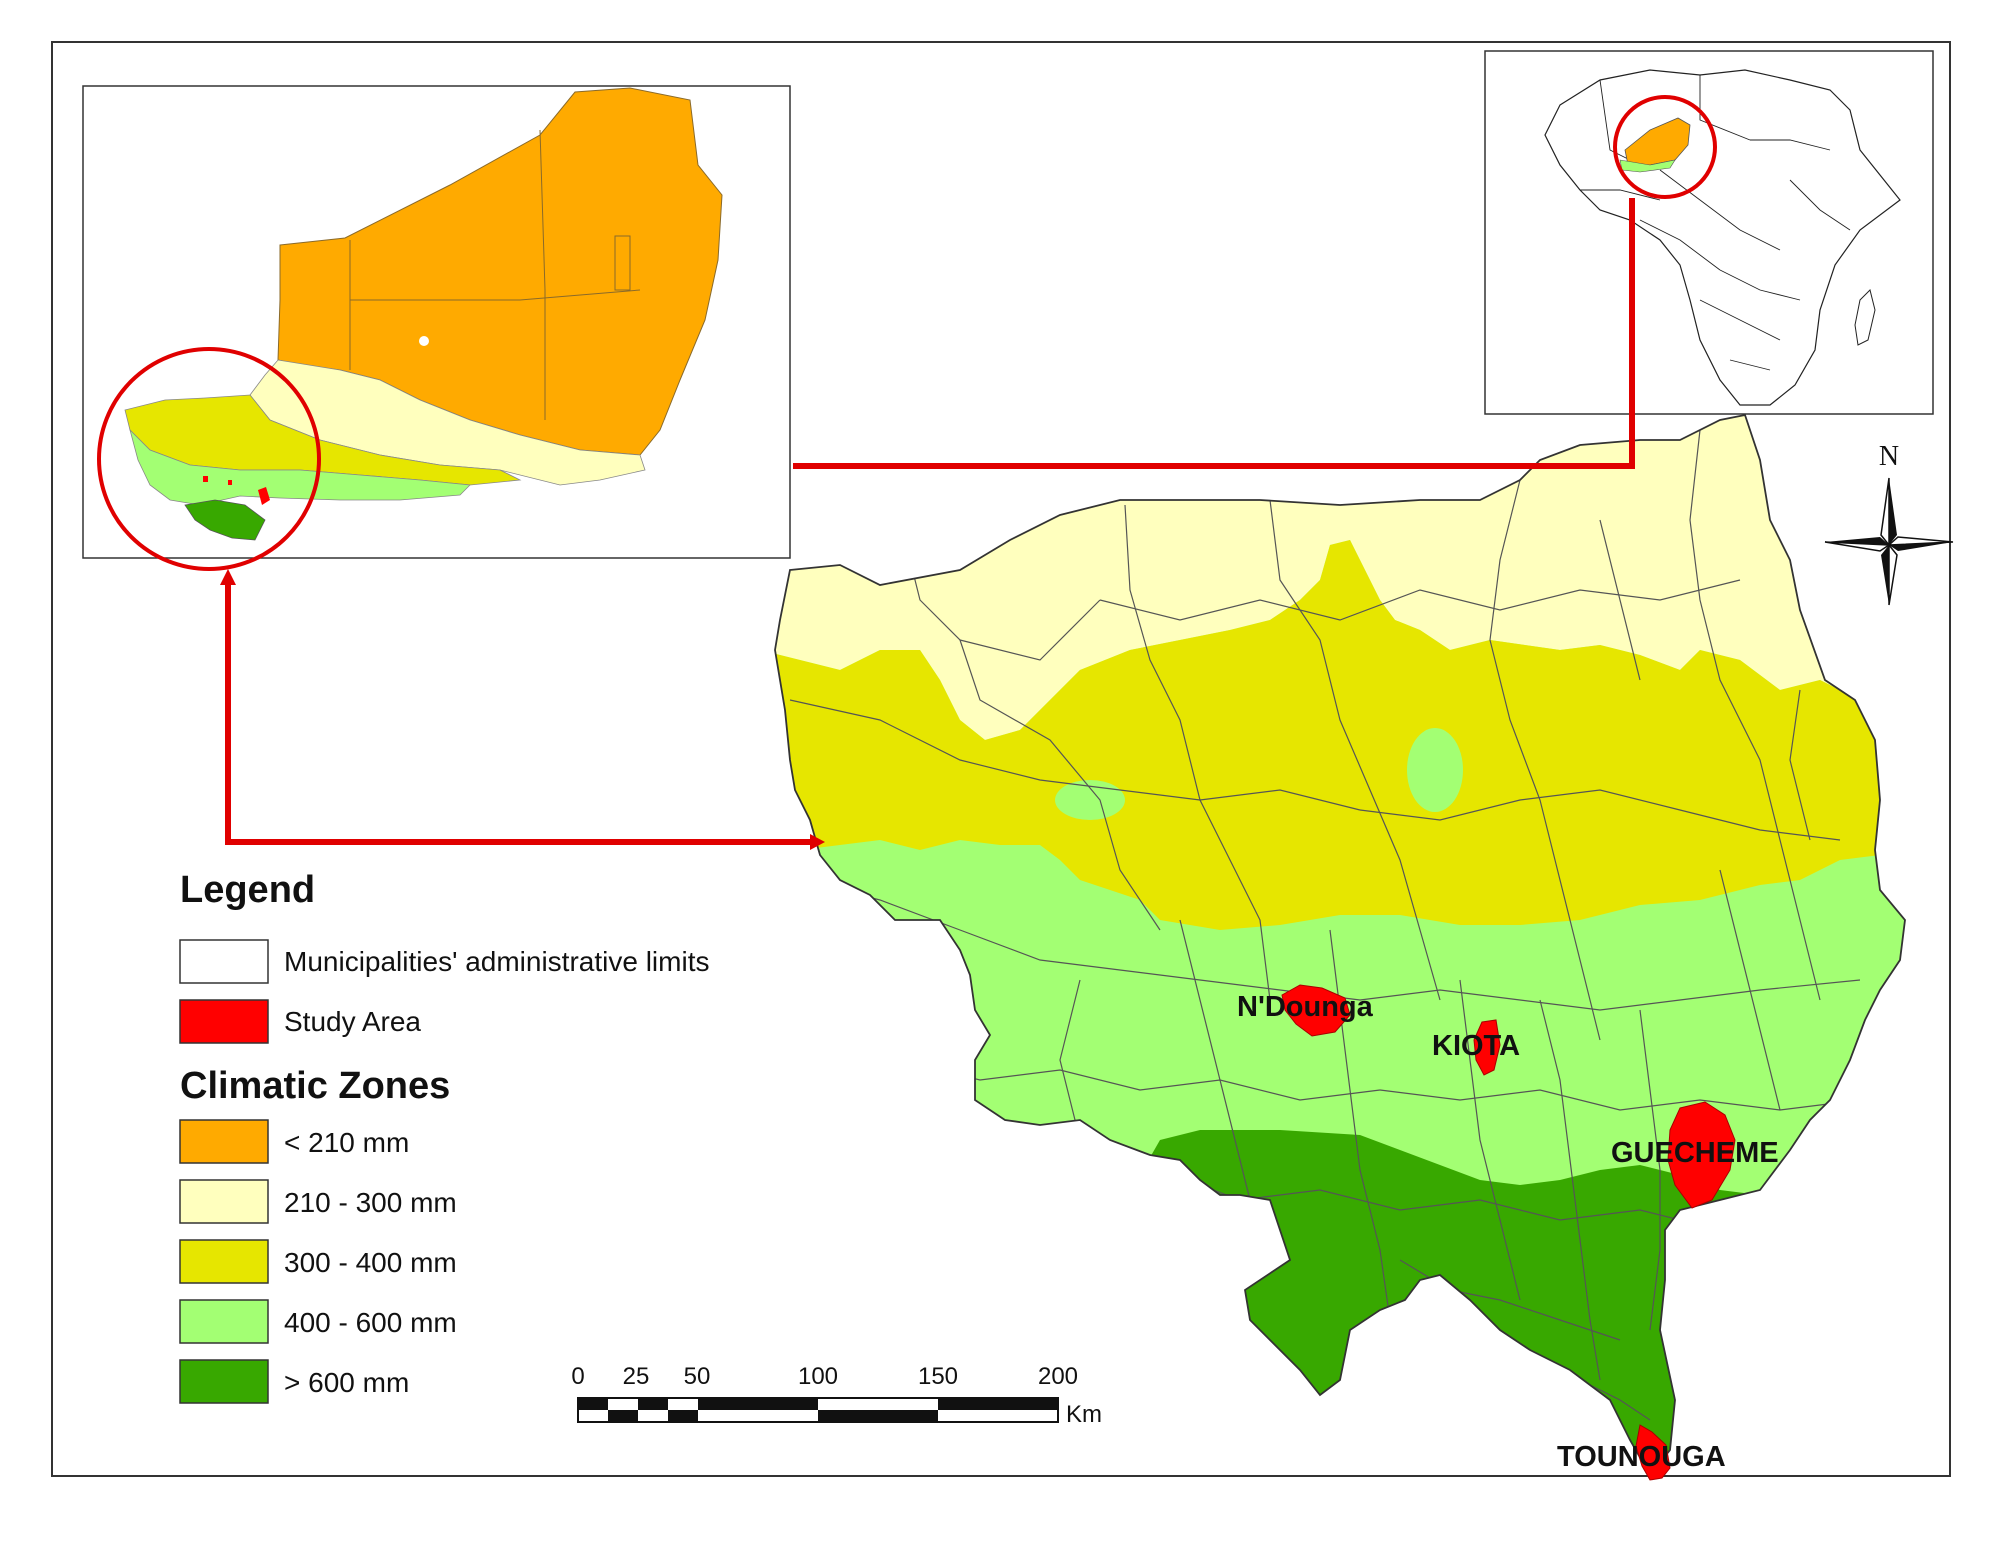  I want to click on legend-label-study-area: Study Area, so click(352, 1021).